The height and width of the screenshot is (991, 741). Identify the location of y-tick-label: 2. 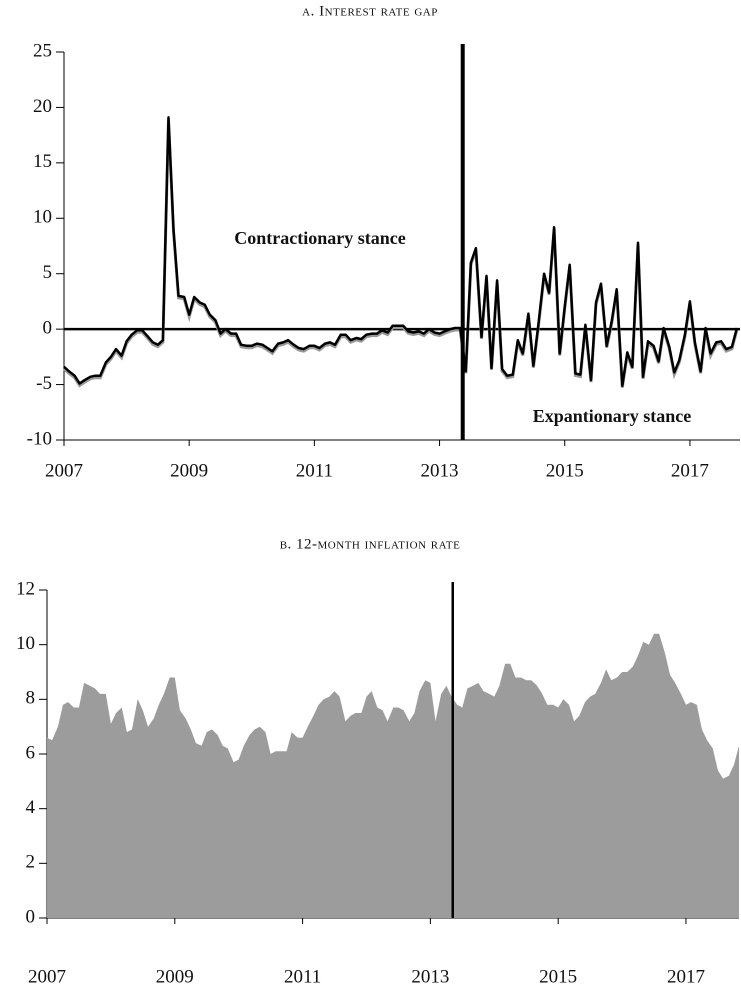
(31, 862).